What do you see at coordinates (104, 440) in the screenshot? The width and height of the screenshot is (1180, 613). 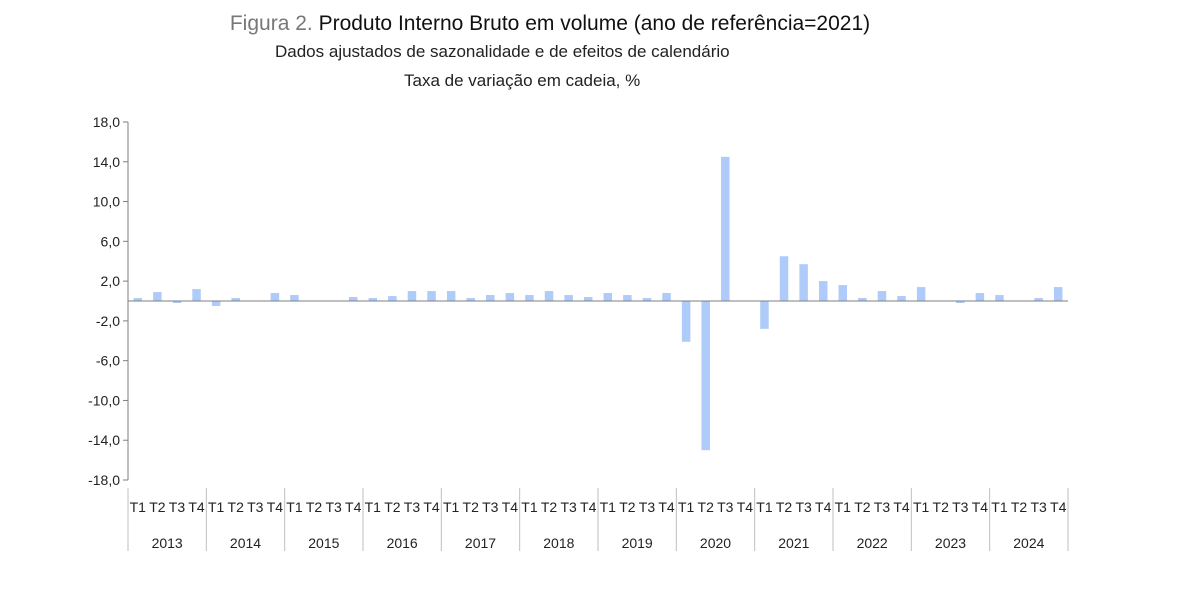 I see `y-tick-label: -14,0` at bounding box center [104, 440].